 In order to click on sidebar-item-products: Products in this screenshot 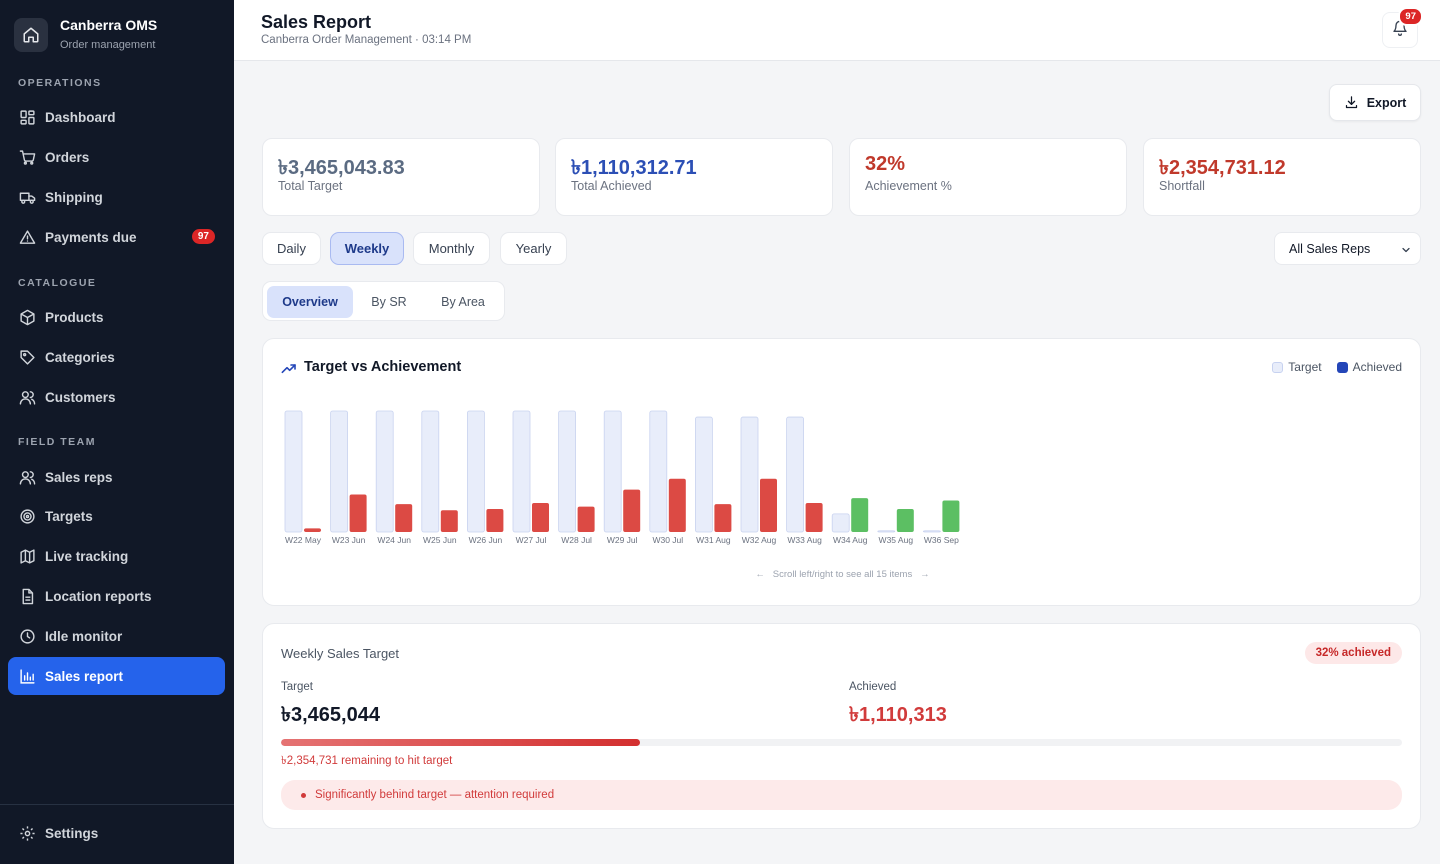, I will do `click(116, 317)`.